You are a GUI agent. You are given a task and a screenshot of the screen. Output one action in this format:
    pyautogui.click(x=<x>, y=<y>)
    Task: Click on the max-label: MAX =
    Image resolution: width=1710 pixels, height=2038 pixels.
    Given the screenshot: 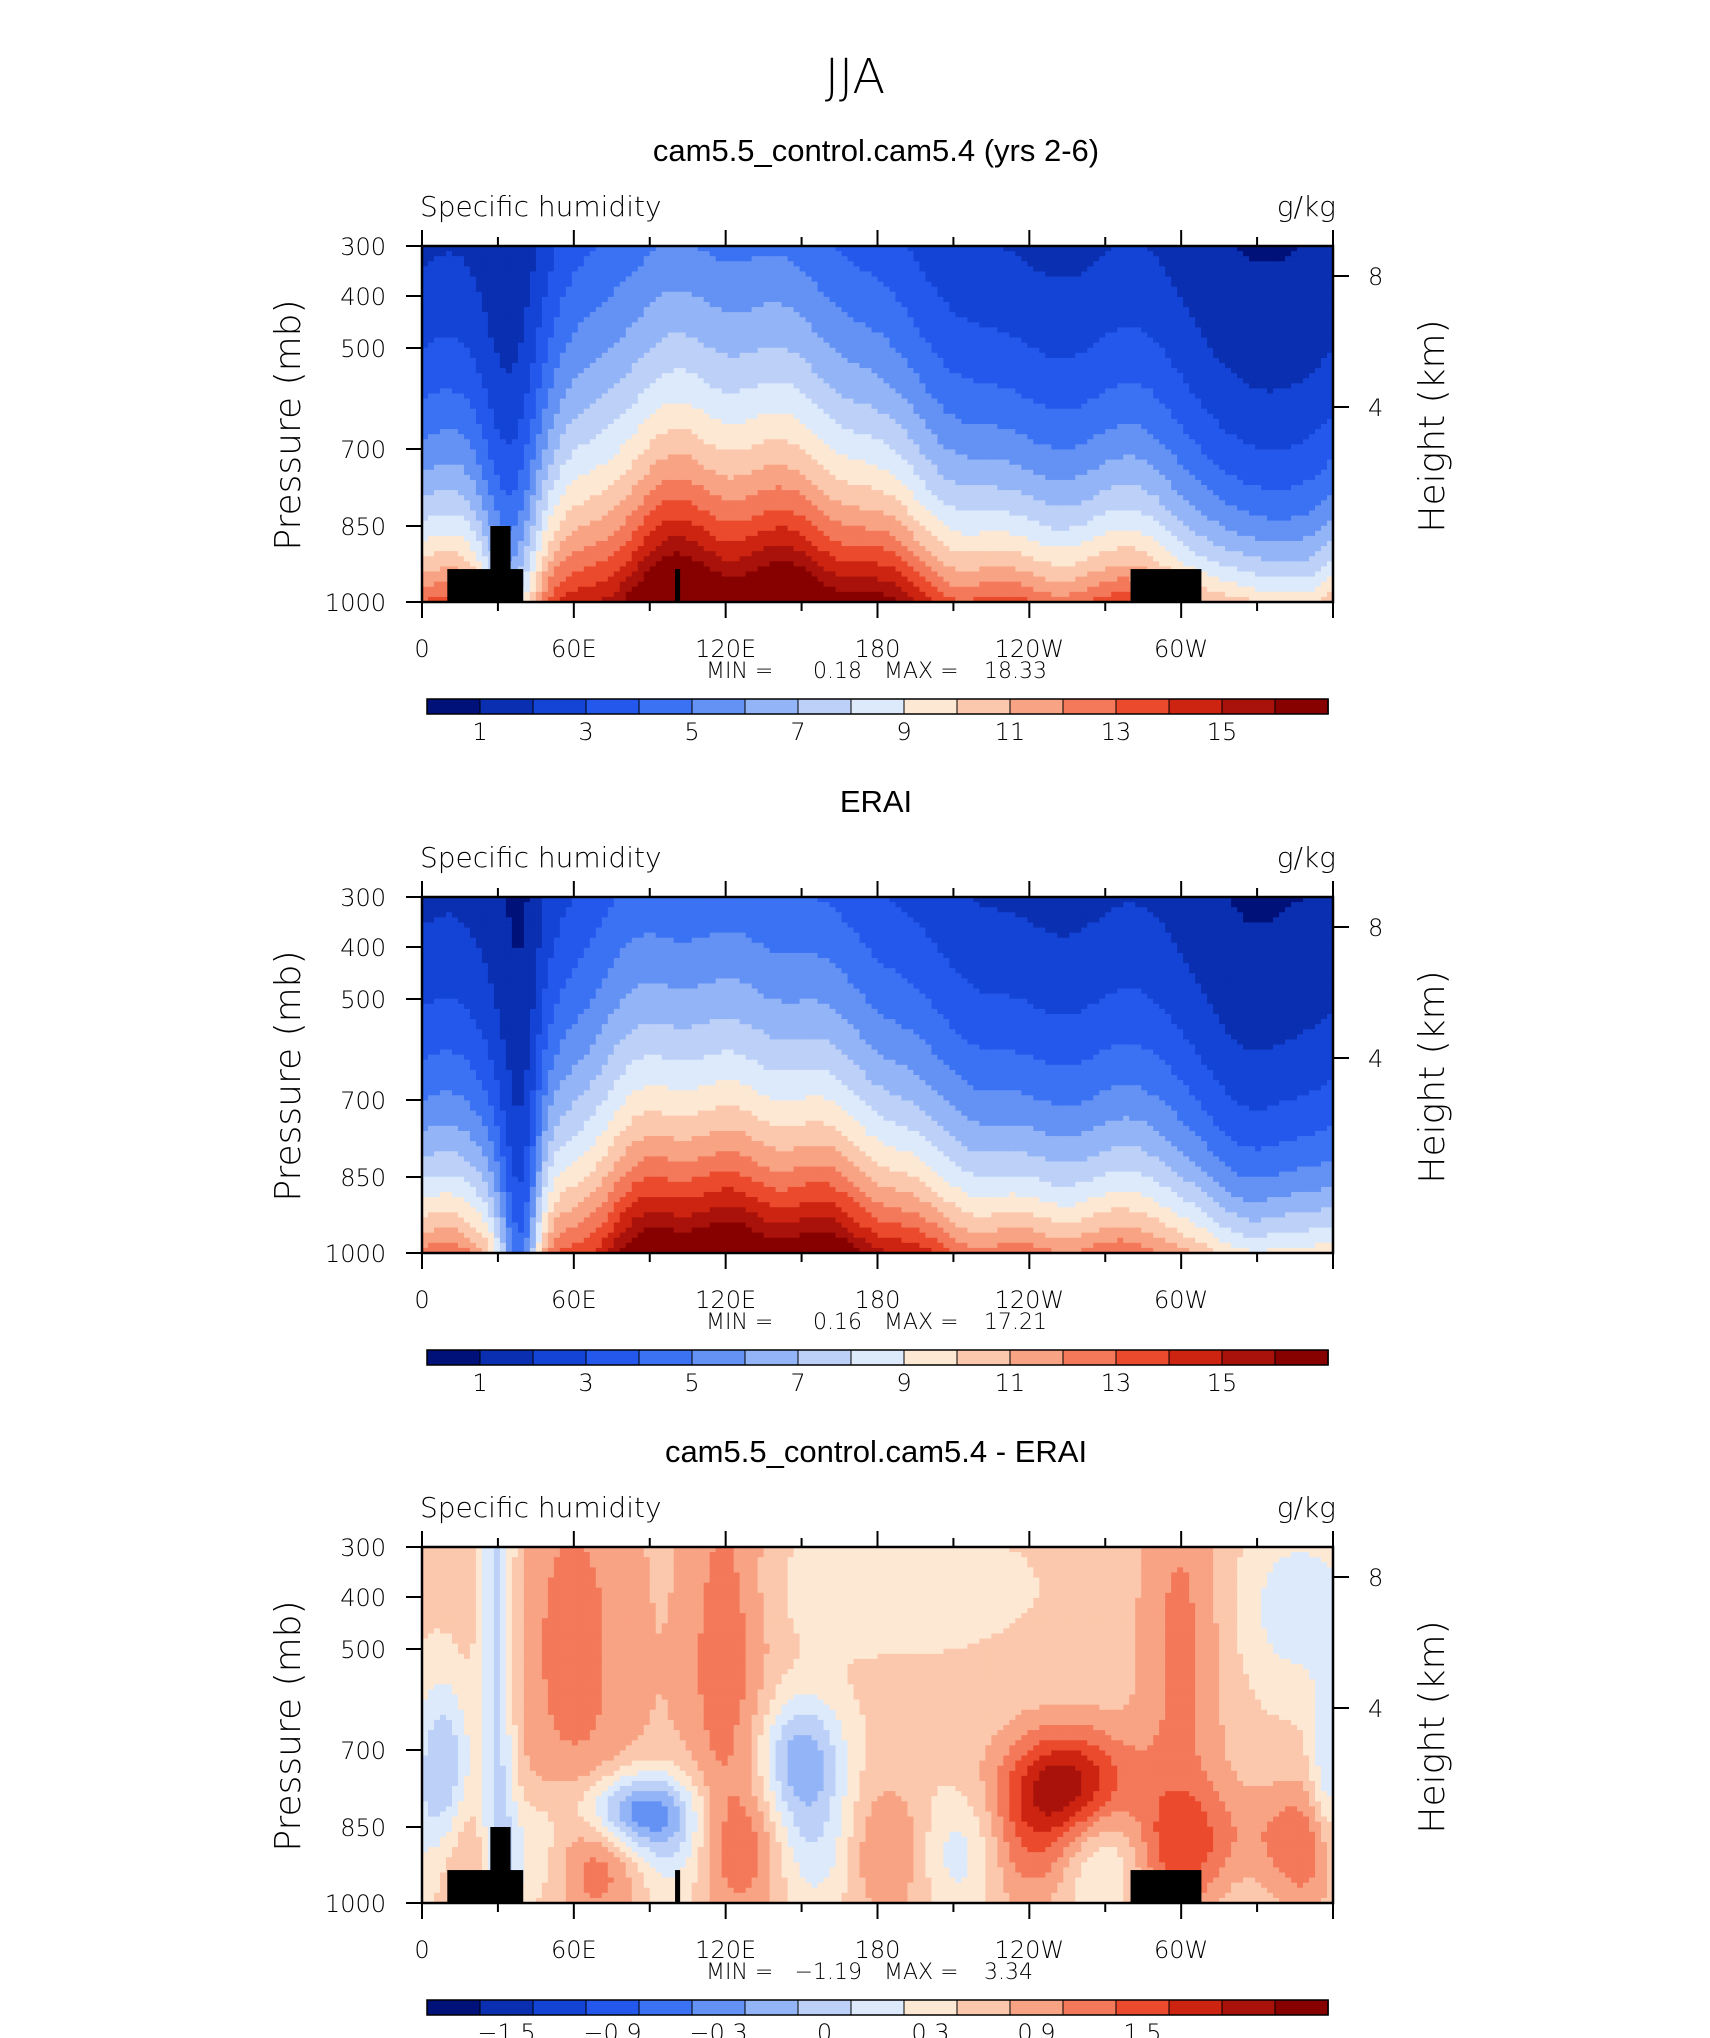 What is the action you would take?
    pyautogui.click(x=921, y=671)
    